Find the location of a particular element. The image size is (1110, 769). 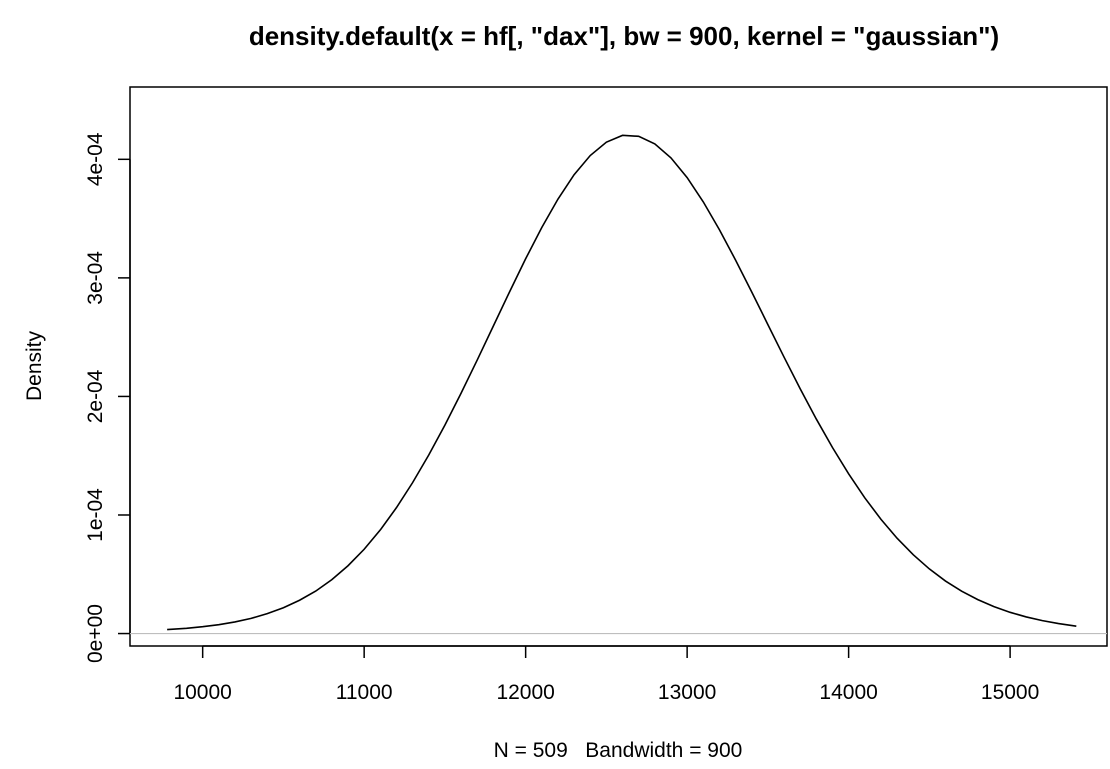

x-tick-label: 10000 is located at coordinates (202, 692).